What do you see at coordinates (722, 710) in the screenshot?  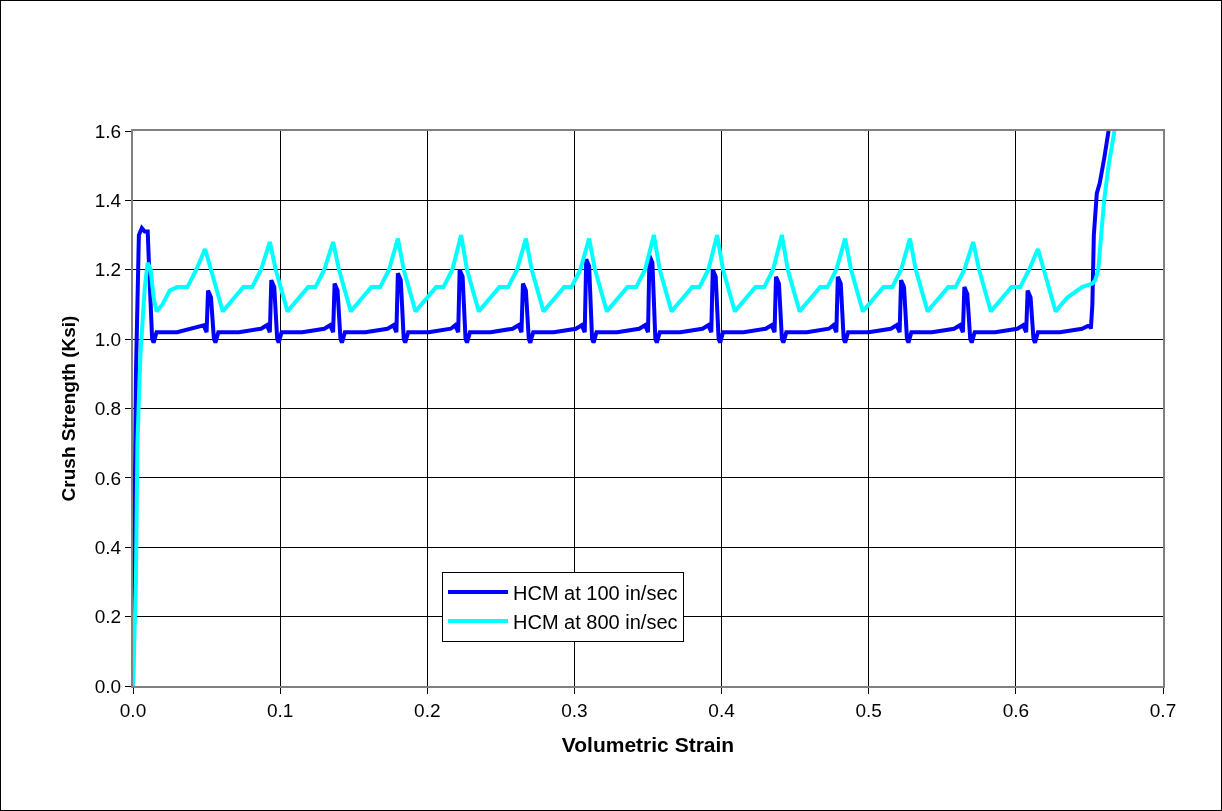 I see `x-tick-label: 0.4` at bounding box center [722, 710].